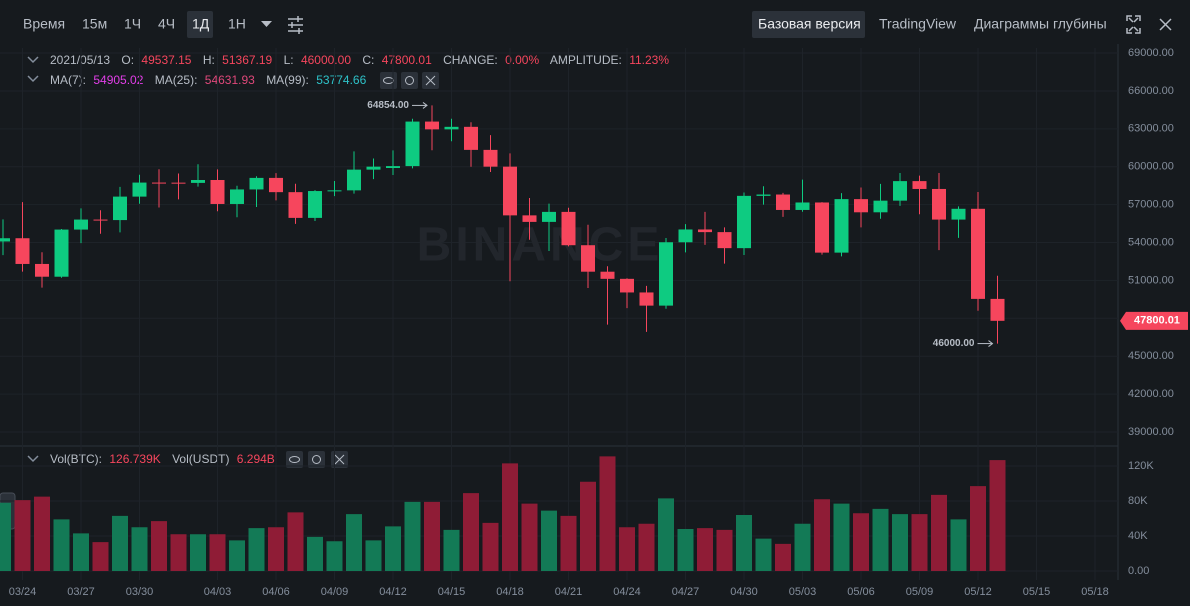 This screenshot has height=606, width=1190. What do you see at coordinates (510, 592) in the screenshot?
I see `x-tick-label: 04/18` at bounding box center [510, 592].